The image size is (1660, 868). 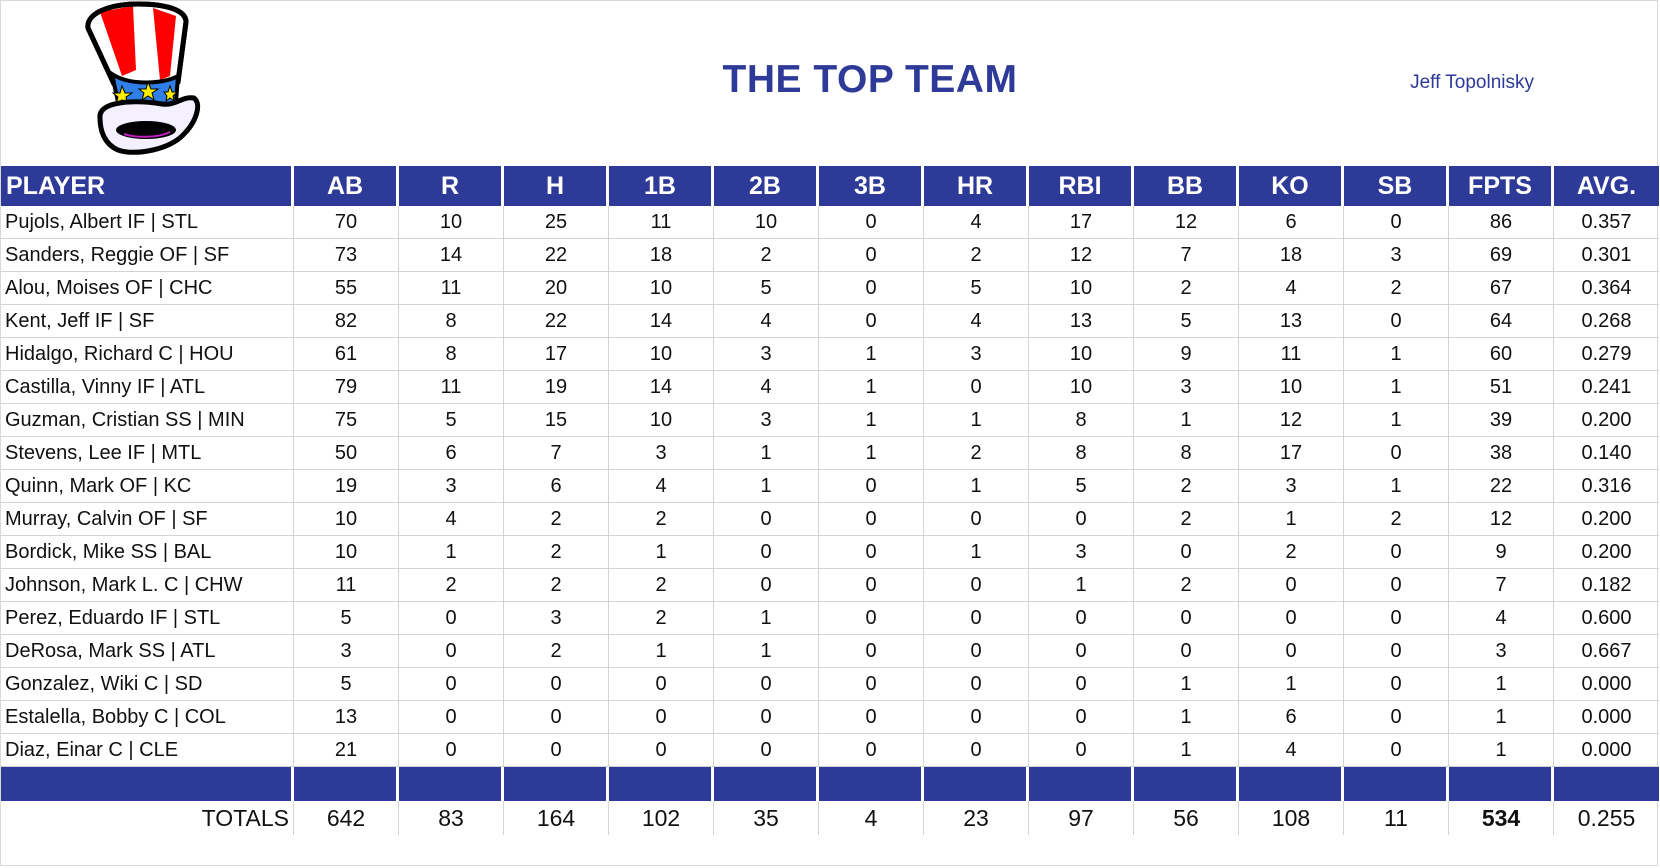 I want to click on h-cell: 0, so click(x=556, y=684).